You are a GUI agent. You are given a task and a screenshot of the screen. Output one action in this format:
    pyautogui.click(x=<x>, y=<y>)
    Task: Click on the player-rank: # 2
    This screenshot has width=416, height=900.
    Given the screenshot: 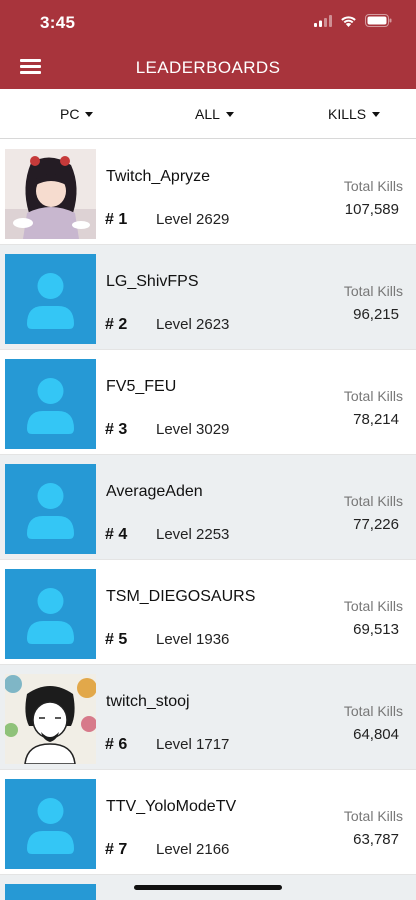 What is the action you would take?
    pyautogui.click(x=116, y=324)
    